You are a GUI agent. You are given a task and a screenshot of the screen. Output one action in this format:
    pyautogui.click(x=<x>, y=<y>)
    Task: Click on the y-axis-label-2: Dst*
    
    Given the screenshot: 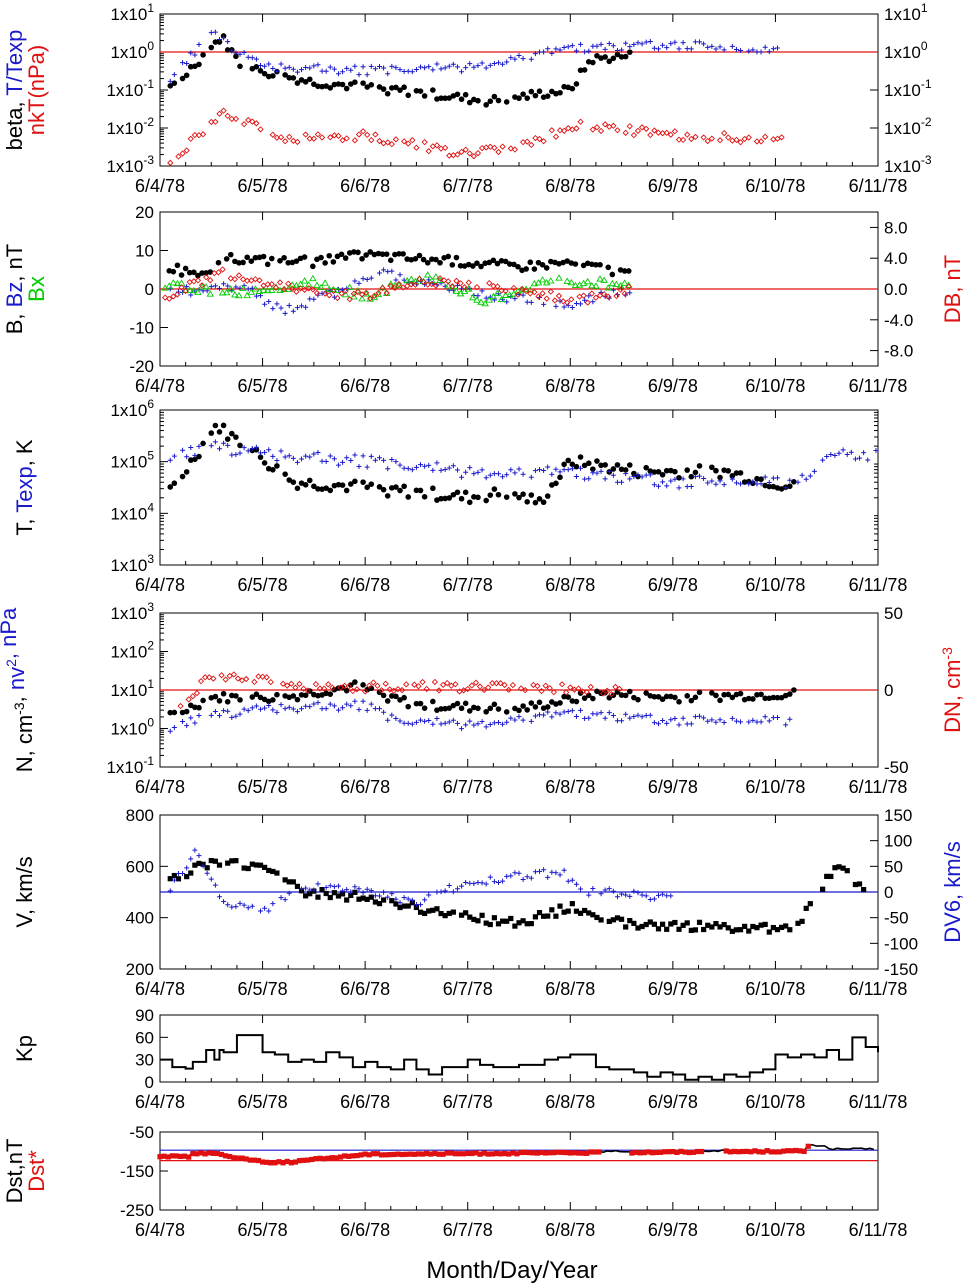 What is the action you would take?
    pyautogui.click(x=36, y=1171)
    